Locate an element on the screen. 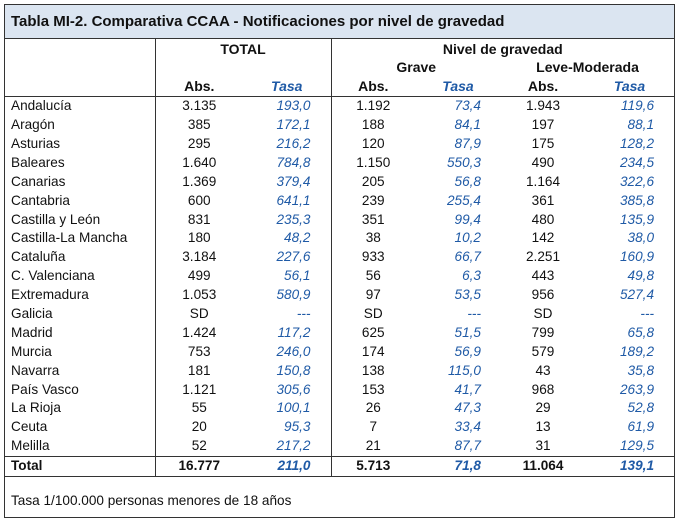 Image resolution: width=680 pixels, height=522 pixels. header-grave: Grave is located at coordinates (416, 67).